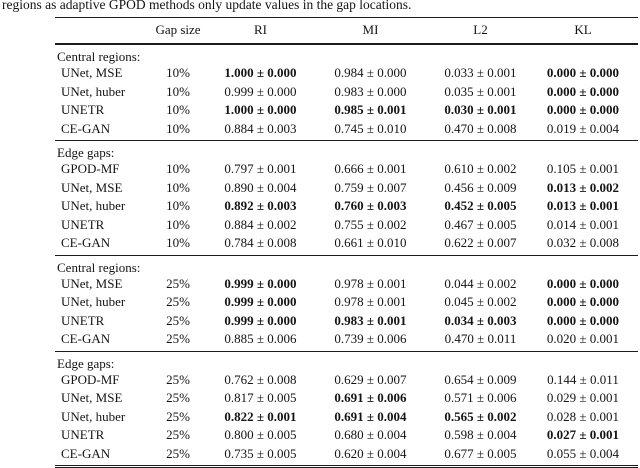 The width and height of the screenshot is (640, 468). Describe the element at coordinates (480, 31) in the screenshot. I see `header-l2: L2` at that location.